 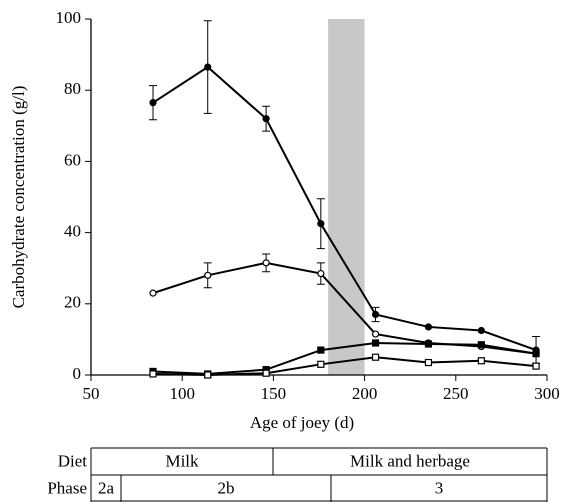 I want to click on table-cell: 2a, so click(x=106, y=487).